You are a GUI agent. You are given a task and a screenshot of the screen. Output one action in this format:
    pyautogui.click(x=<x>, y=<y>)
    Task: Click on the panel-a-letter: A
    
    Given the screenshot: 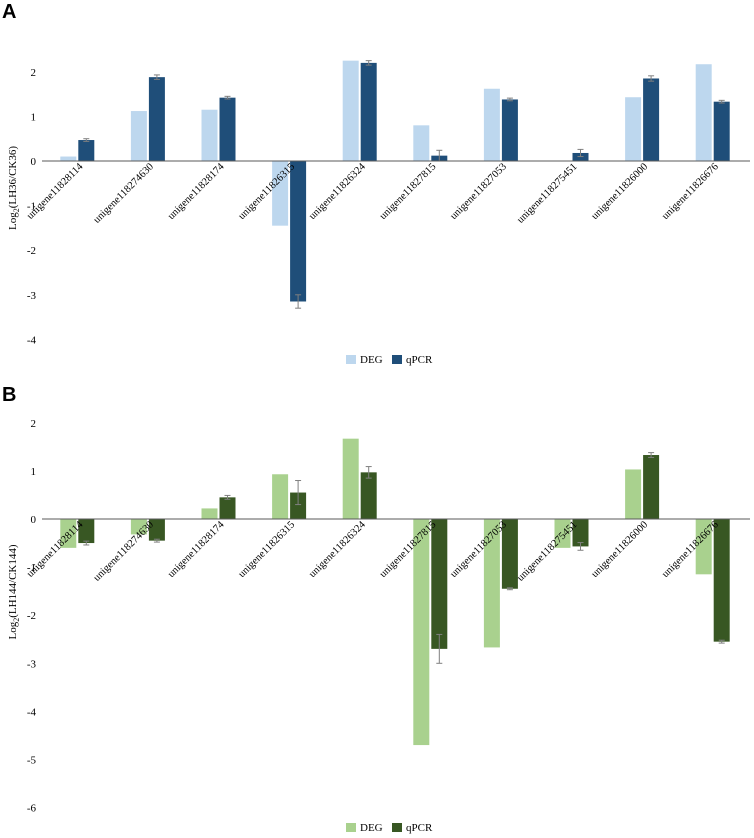 What is the action you would take?
    pyautogui.click(x=9, y=12)
    